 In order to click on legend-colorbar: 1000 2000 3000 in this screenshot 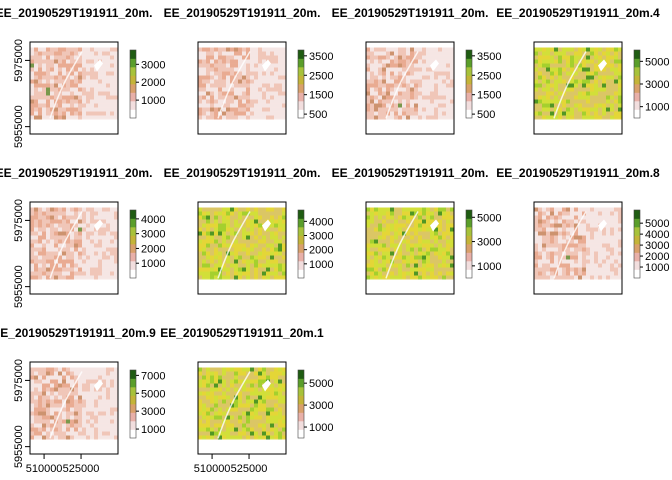, I will do `click(147, 84)`.